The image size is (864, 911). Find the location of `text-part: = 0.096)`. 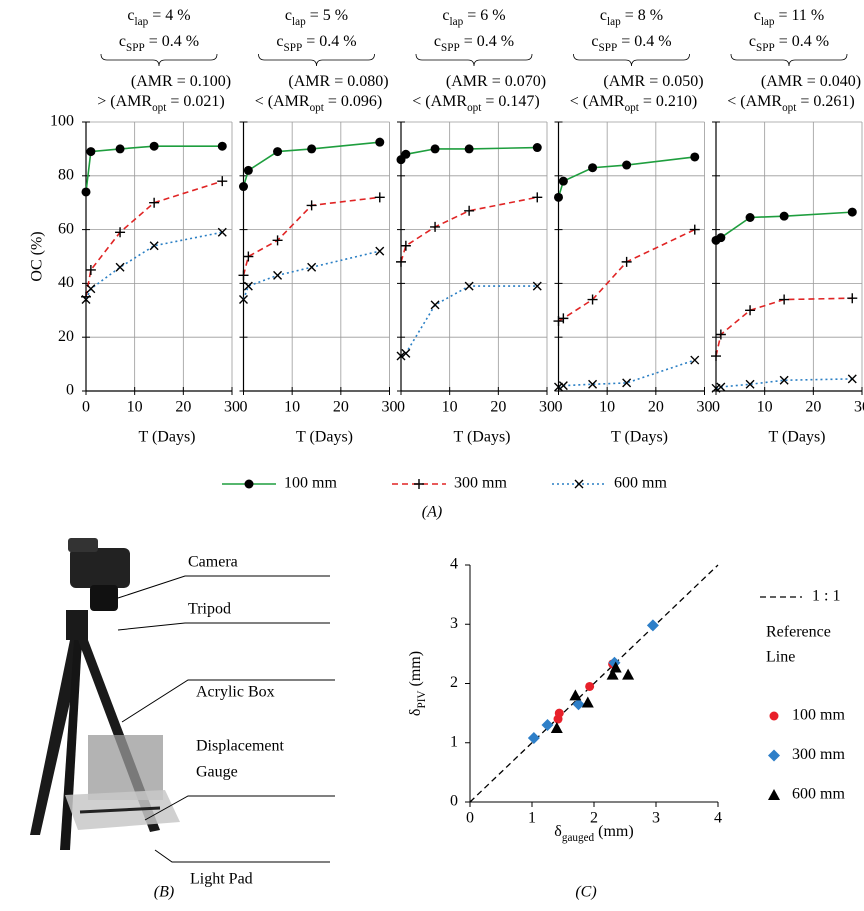

text-part: = 0.096) is located at coordinates (353, 101).